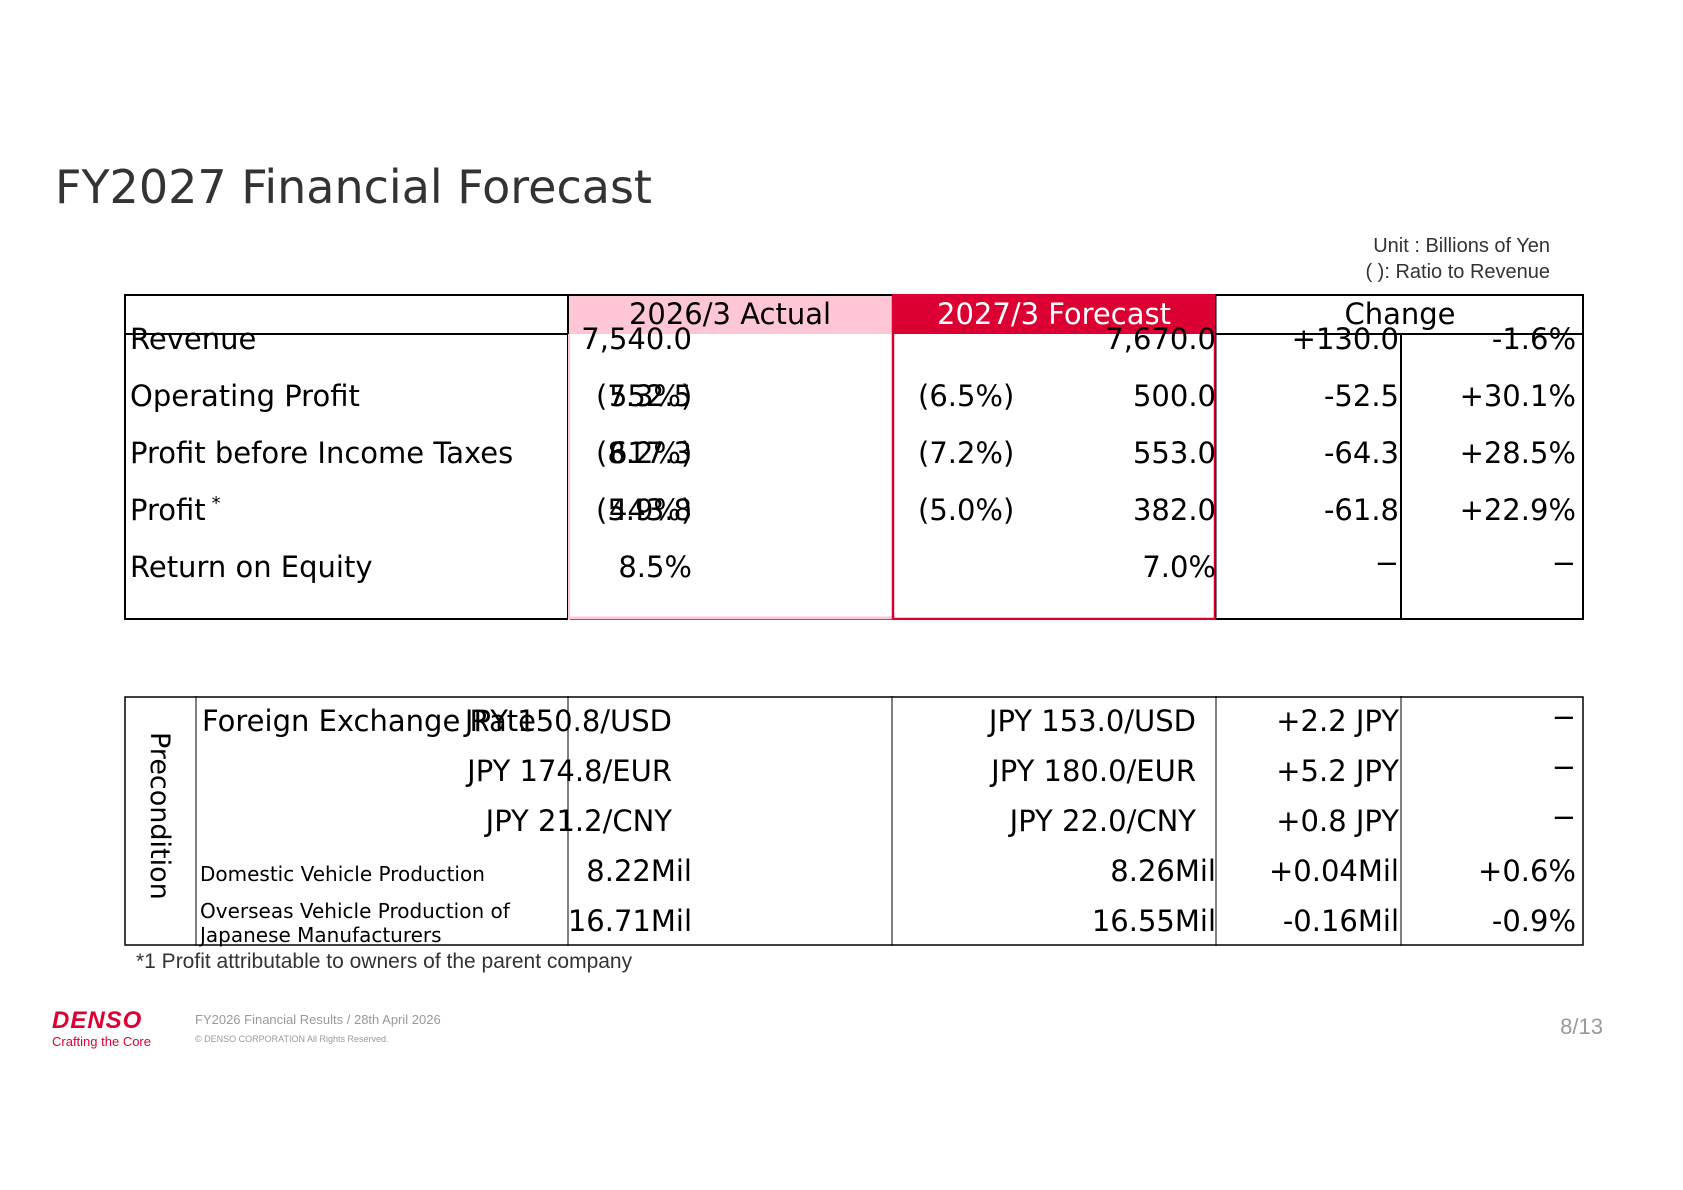 This screenshot has height=1190, width=1683. I want to click on actual-ratio: (8.2%), so click(644, 453).